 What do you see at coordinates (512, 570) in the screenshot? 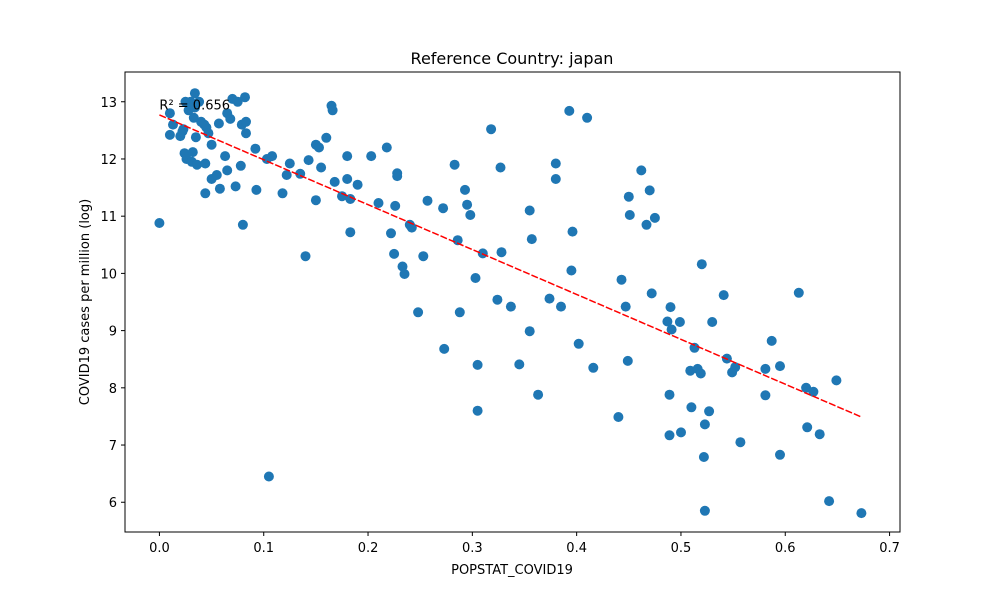
I see `x-axis-title: POPSTAT_COVID19` at bounding box center [512, 570].